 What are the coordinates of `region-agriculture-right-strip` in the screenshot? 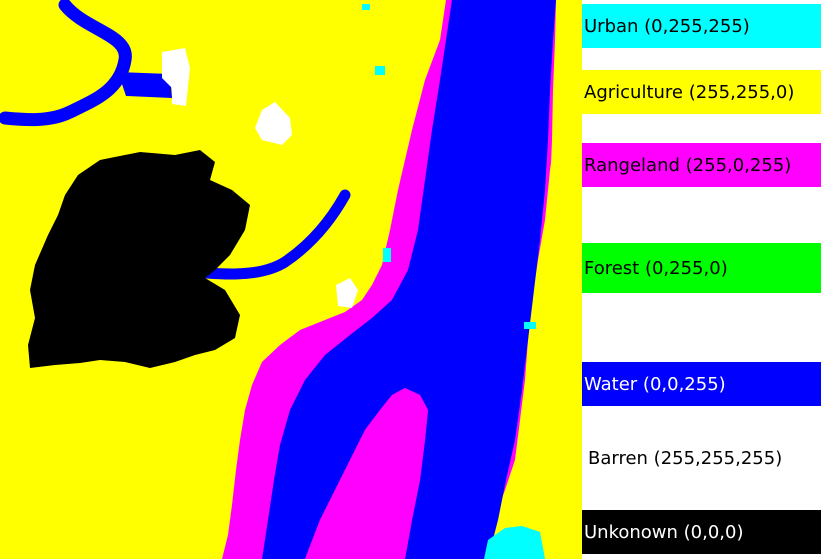 It's located at (536, 279).